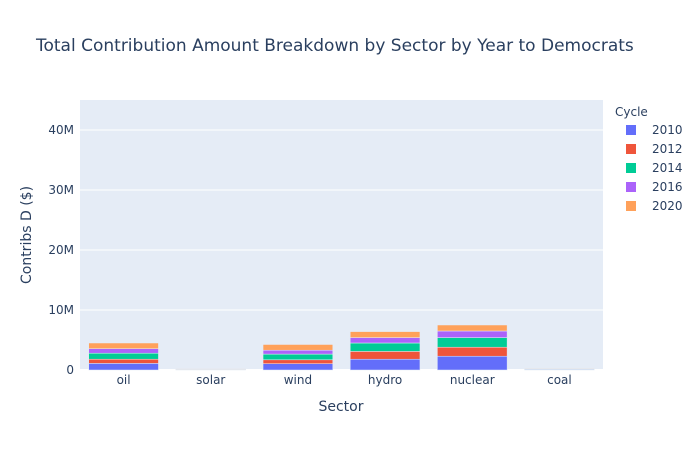 This screenshot has width=700, height=450. Describe the element at coordinates (298, 367) in the screenshot. I see `bar-wind-2010` at that location.